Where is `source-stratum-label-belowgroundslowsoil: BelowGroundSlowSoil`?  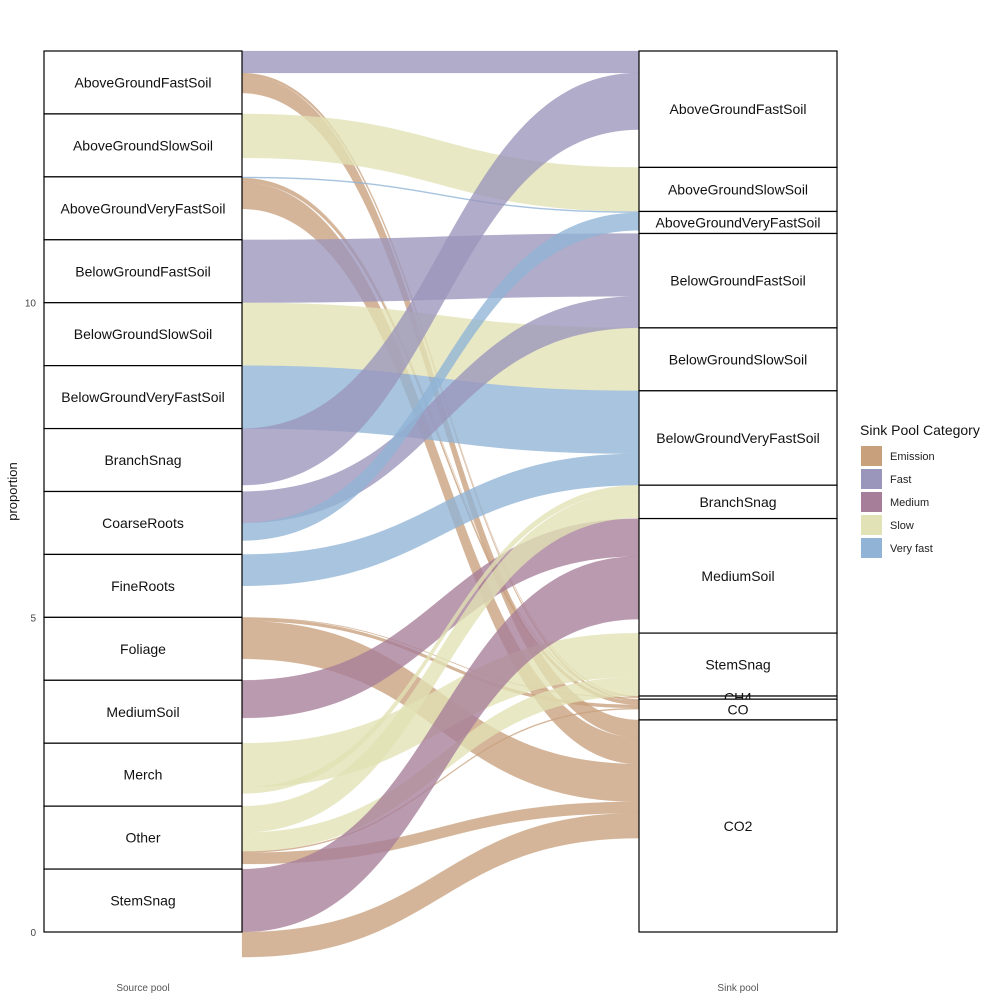 source-stratum-label-belowgroundslowsoil: BelowGroundSlowSoil is located at coordinates (143, 334).